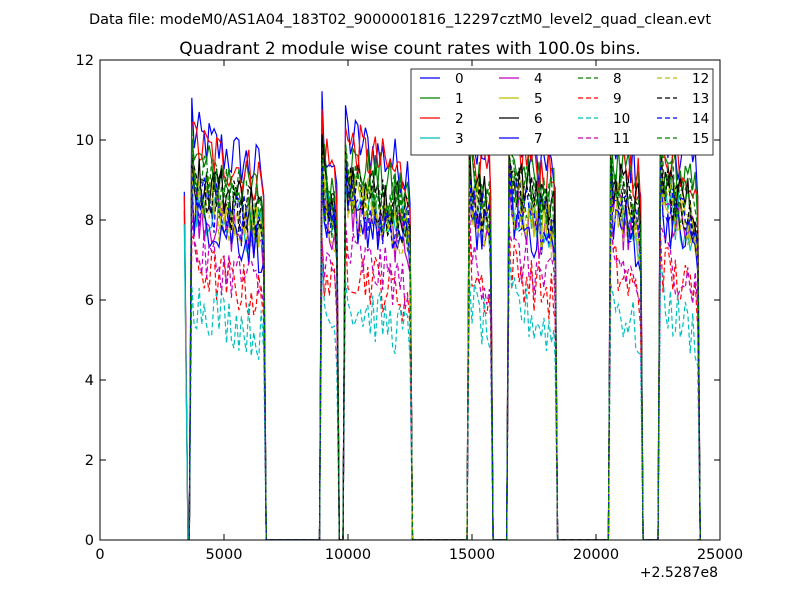  What do you see at coordinates (459, 99) in the screenshot?
I see `legend-label-1: 1` at bounding box center [459, 99].